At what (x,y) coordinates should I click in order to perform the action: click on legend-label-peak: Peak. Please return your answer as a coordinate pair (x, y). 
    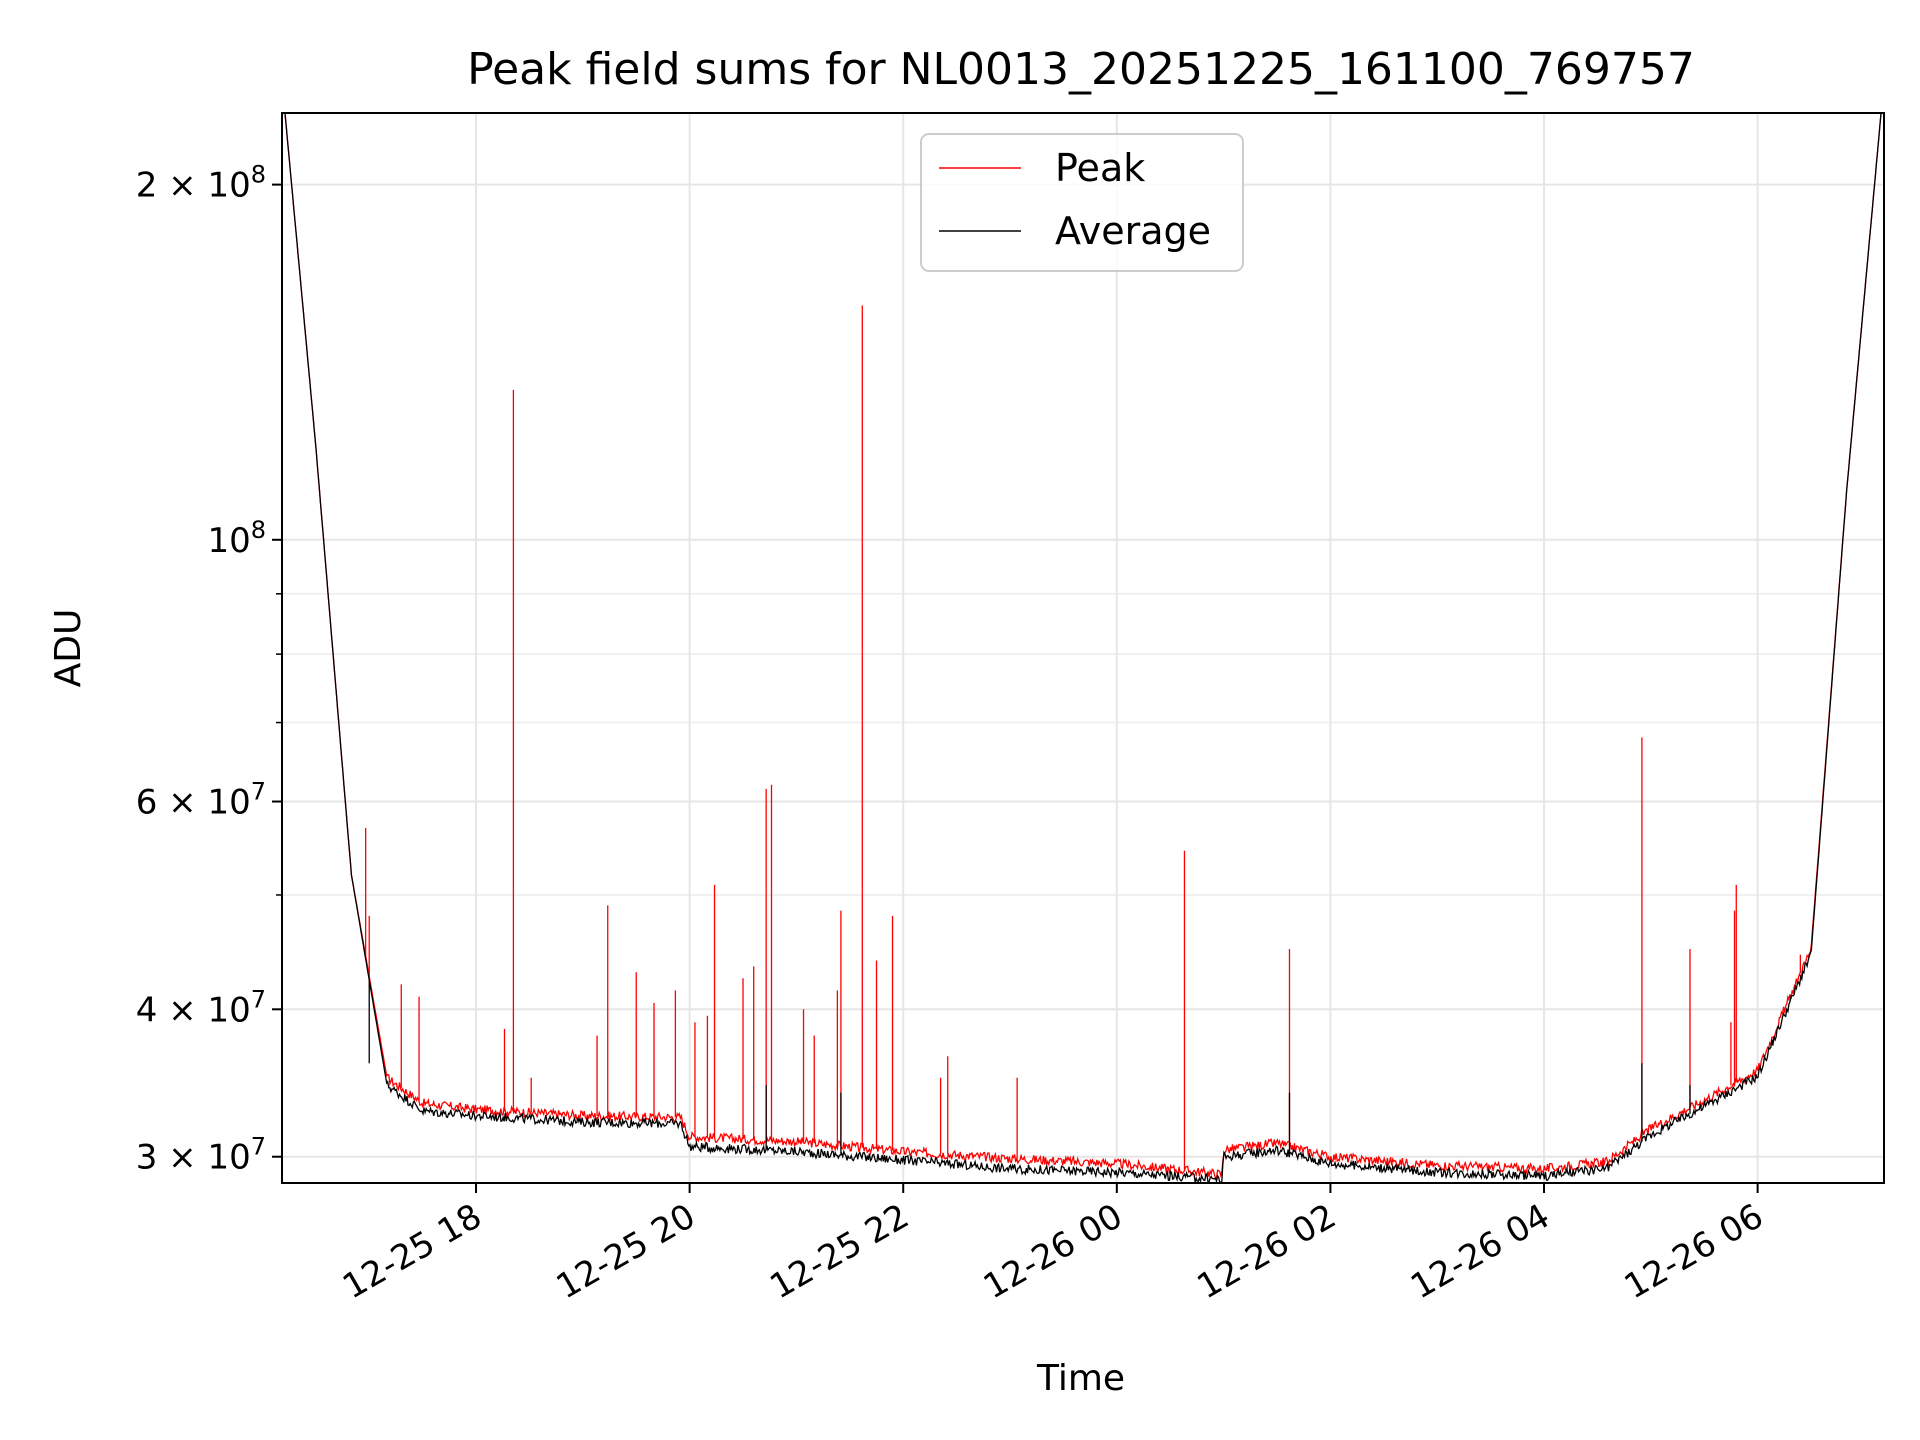
    Looking at the image, I should click on (1100, 168).